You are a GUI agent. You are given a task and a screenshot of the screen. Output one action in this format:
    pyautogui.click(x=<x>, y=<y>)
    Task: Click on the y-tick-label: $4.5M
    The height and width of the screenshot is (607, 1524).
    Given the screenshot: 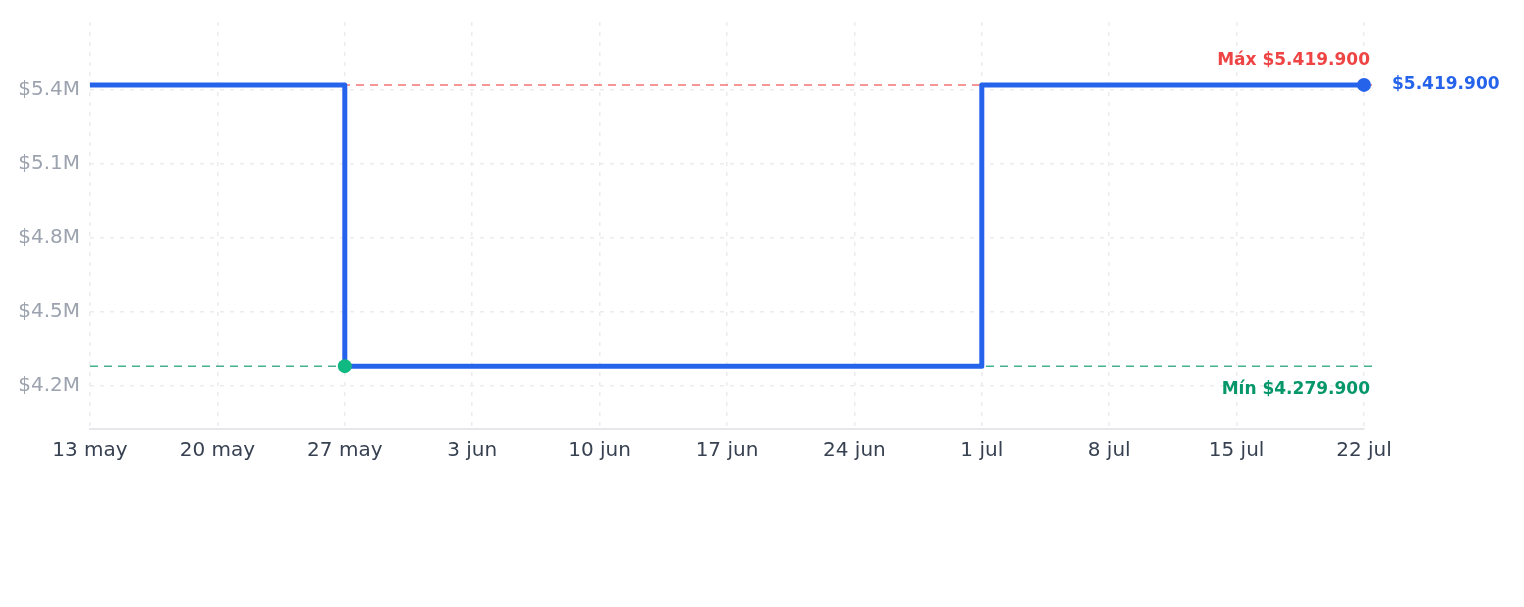 What is the action you would take?
    pyautogui.click(x=49, y=310)
    